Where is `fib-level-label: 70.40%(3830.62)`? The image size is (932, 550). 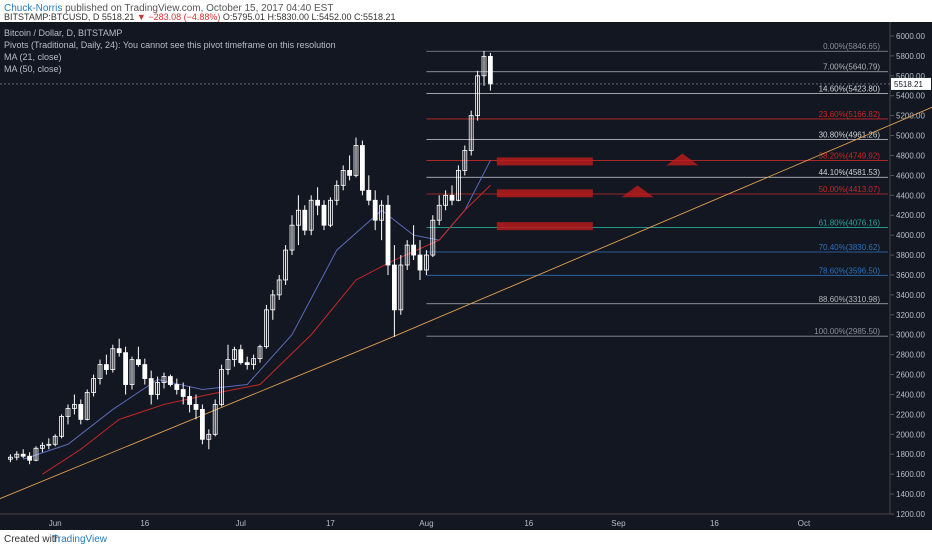 fib-level-label: 70.40%(3830.62) is located at coordinates (850, 247).